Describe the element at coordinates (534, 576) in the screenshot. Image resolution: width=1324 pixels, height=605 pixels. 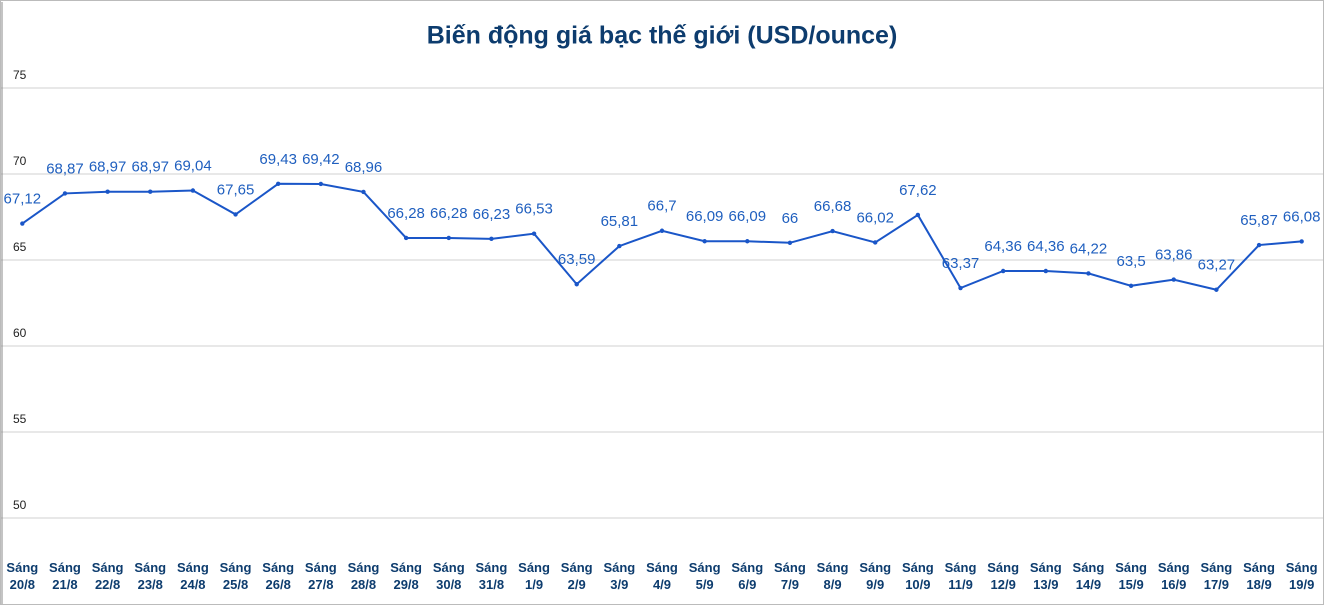
I see `x-tick-label: Sáng 1/9` at that location.